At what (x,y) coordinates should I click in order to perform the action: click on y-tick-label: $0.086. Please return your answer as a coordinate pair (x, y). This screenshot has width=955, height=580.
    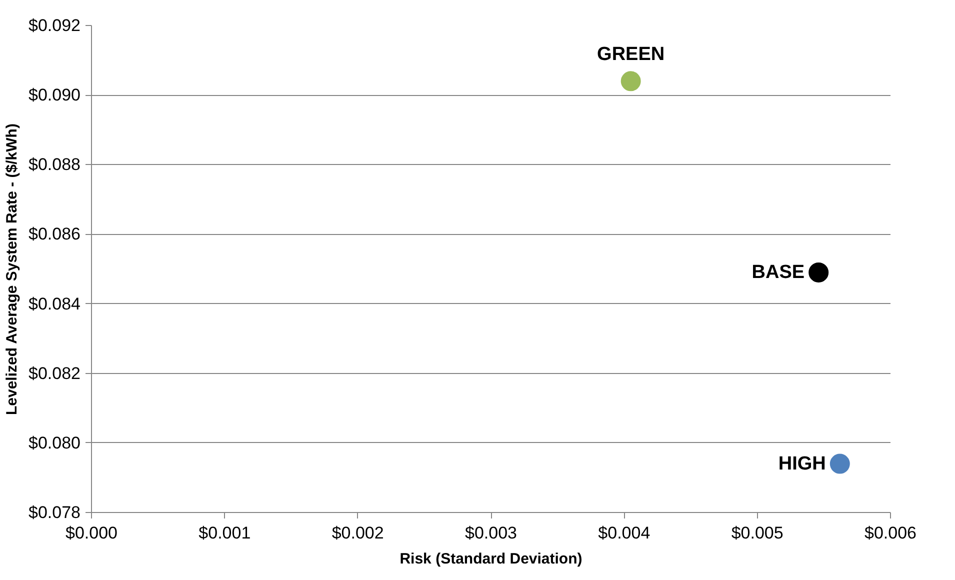
    Looking at the image, I should click on (54, 234).